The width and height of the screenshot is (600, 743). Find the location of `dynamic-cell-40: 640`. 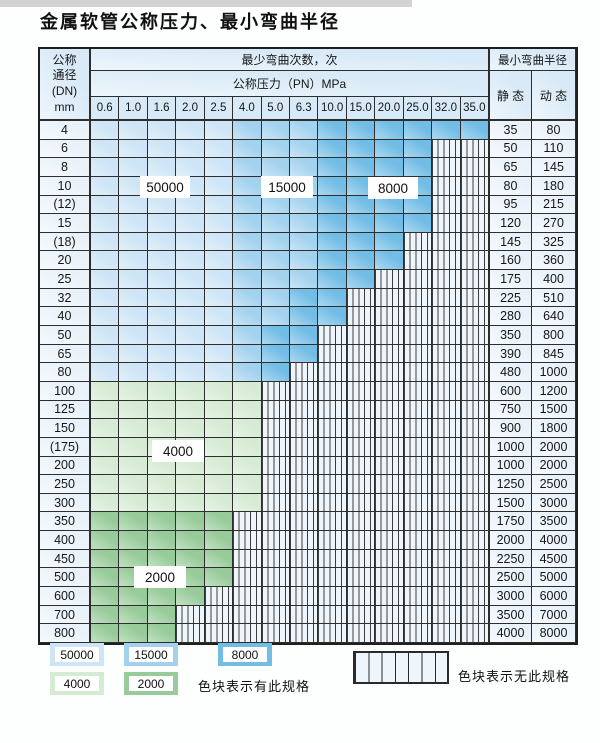

dynamic-cell-40: 640 is located at coordinates (554, 317).